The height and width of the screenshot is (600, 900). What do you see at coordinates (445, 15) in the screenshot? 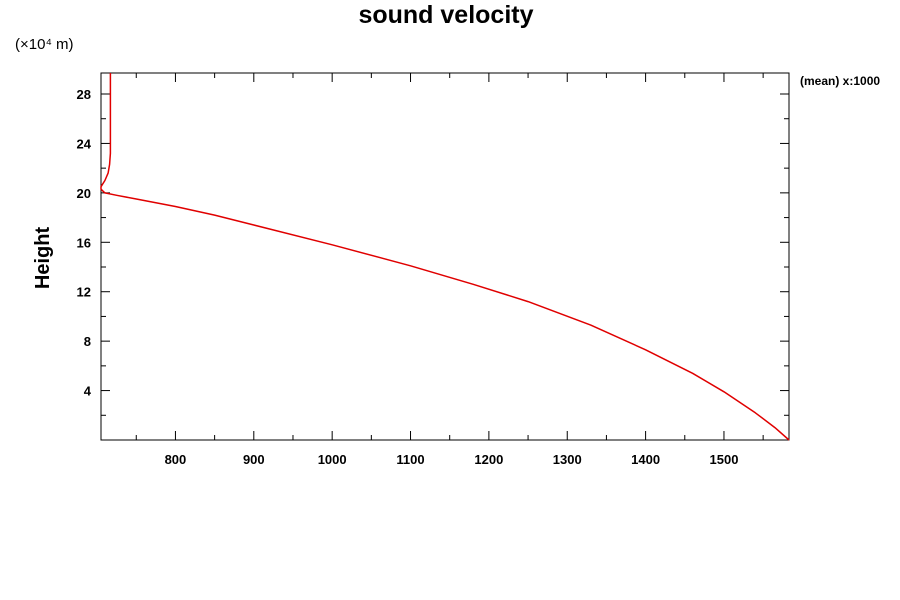
I see `chart-title: sound velocity` at bounding box center [445, 15].